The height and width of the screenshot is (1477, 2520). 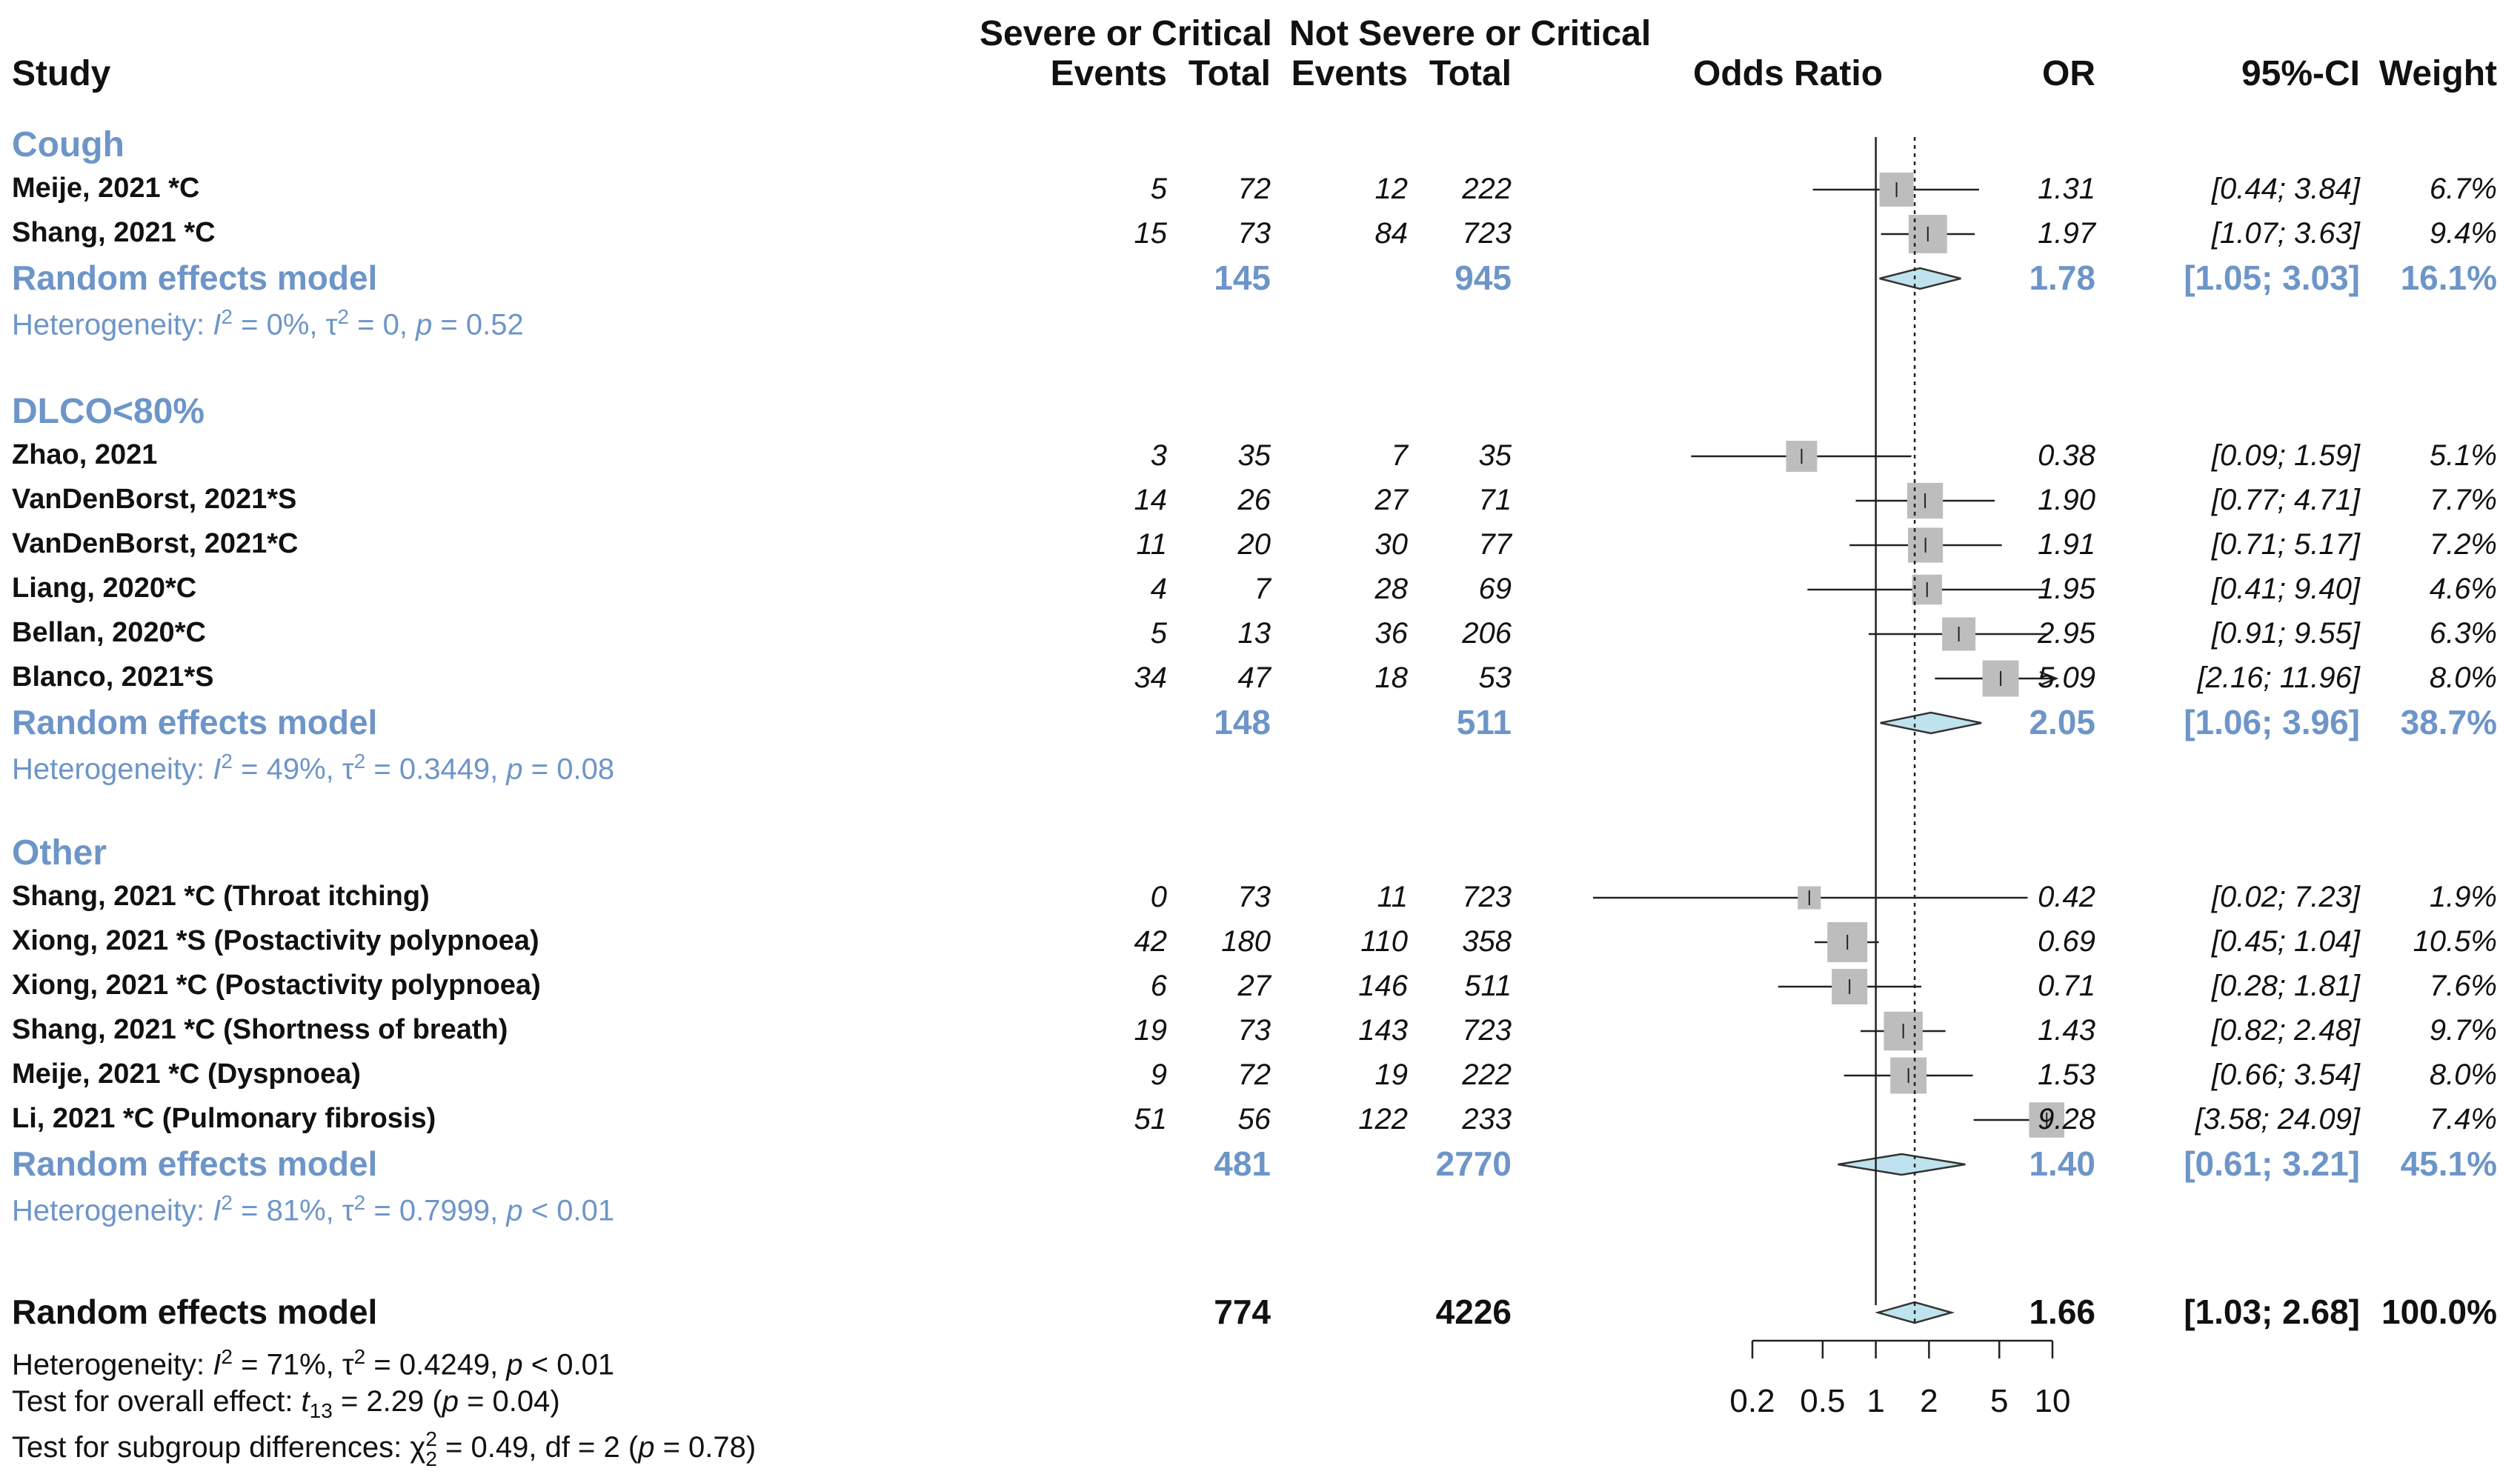 What do you see at coordinates (1246, 941) in the screenshot?
I see `total-severe: 180` at bounding box center [1246, 941].